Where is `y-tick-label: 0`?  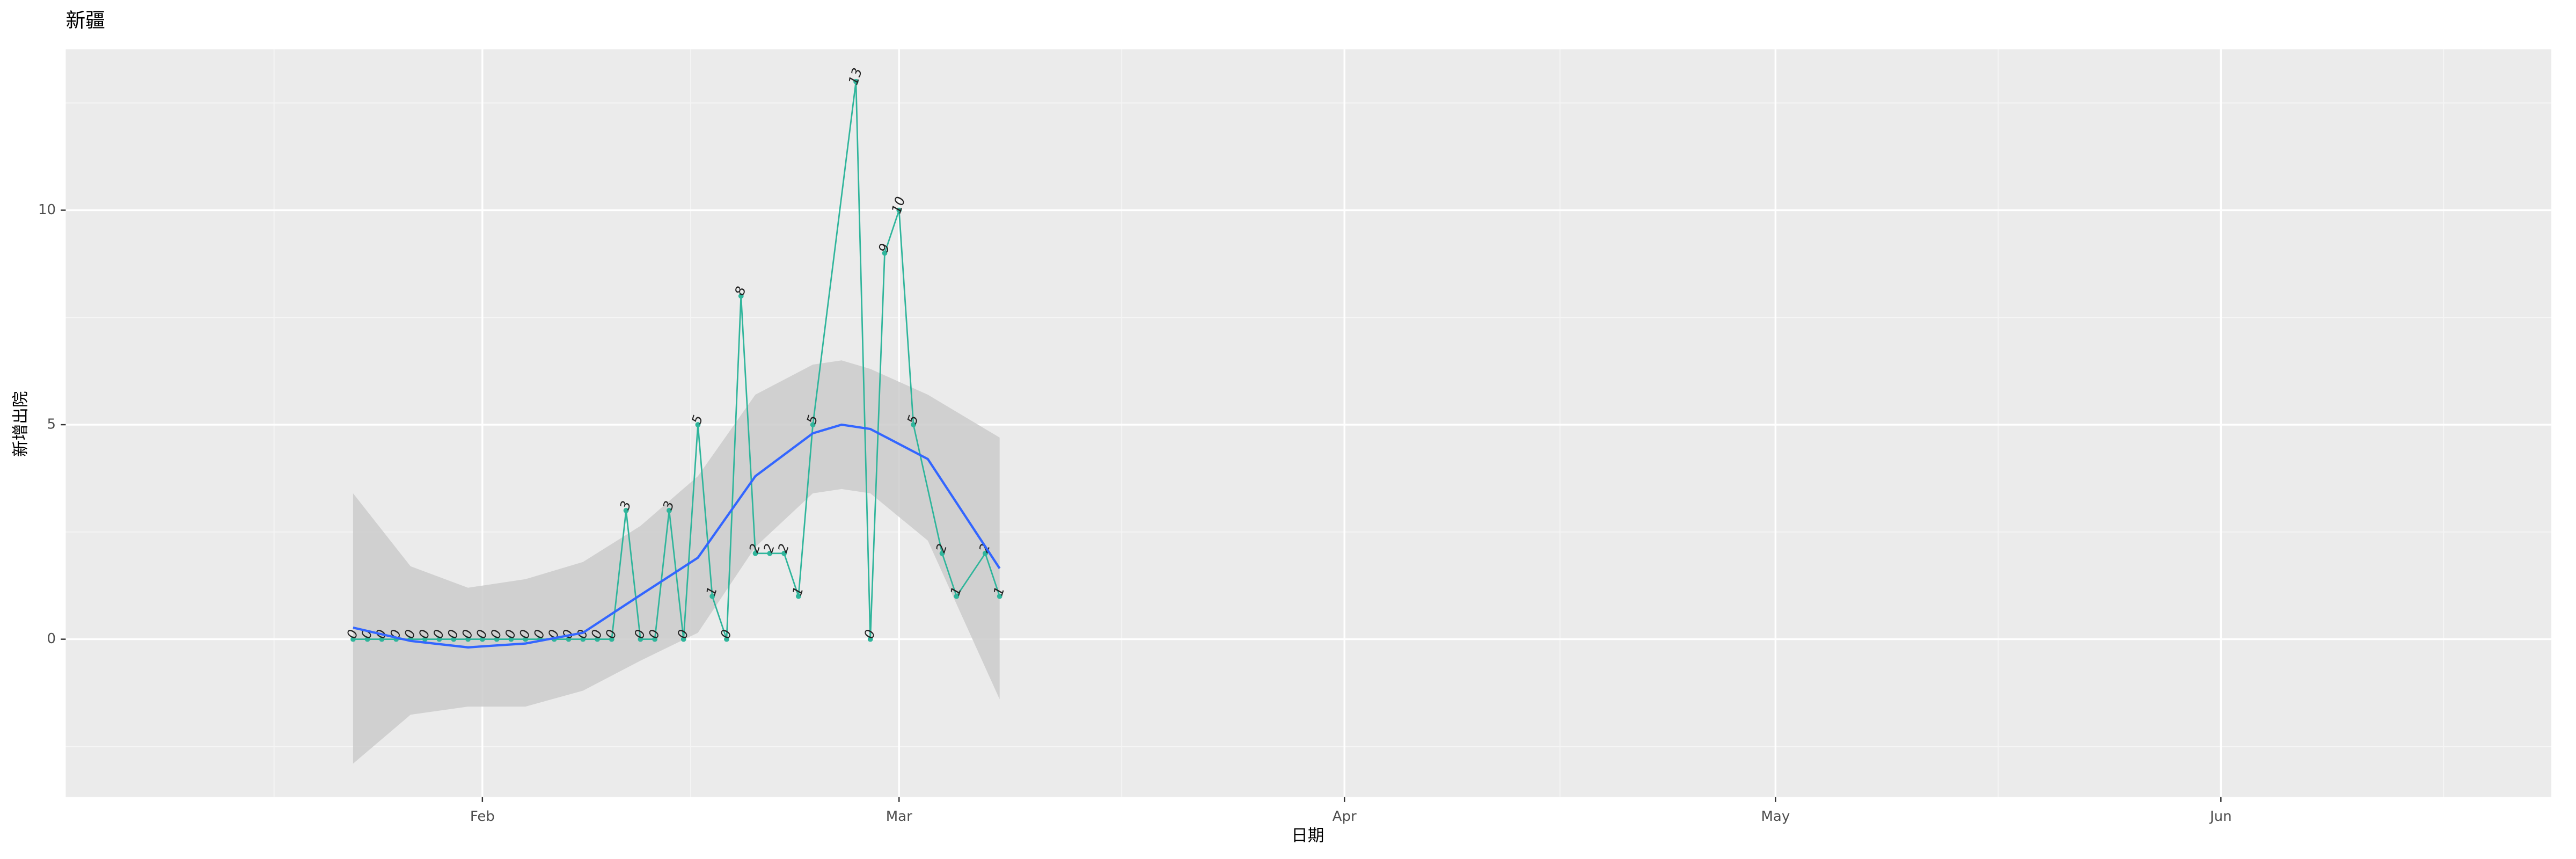
y-tick-label: 0 is located at coordinates (51, 639).